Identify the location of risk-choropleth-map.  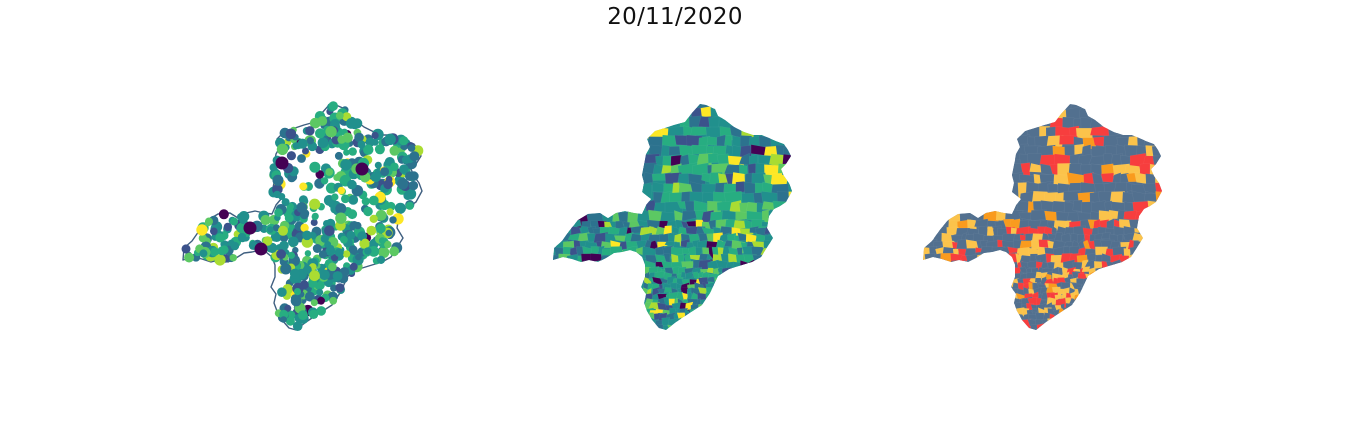
(1042, 217).